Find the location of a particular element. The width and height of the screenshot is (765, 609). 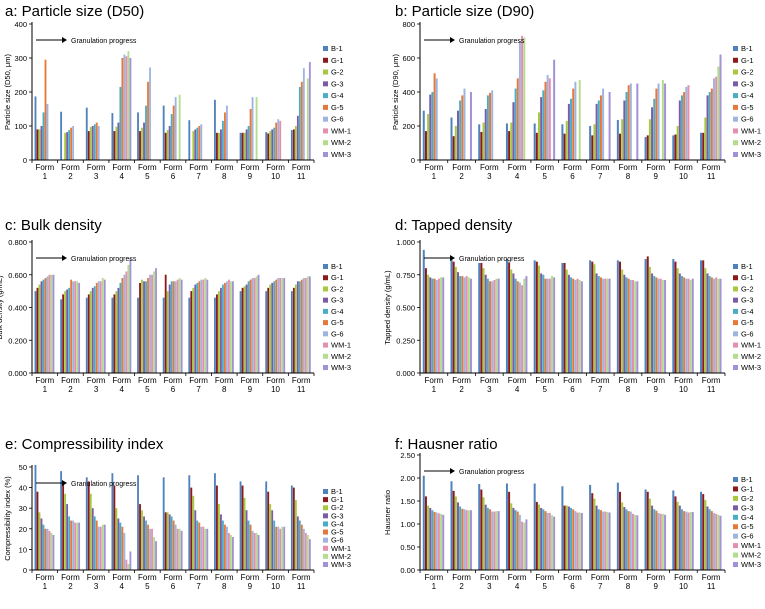

legend-label-g-6: G-6 is located at coordinates (747, 333).